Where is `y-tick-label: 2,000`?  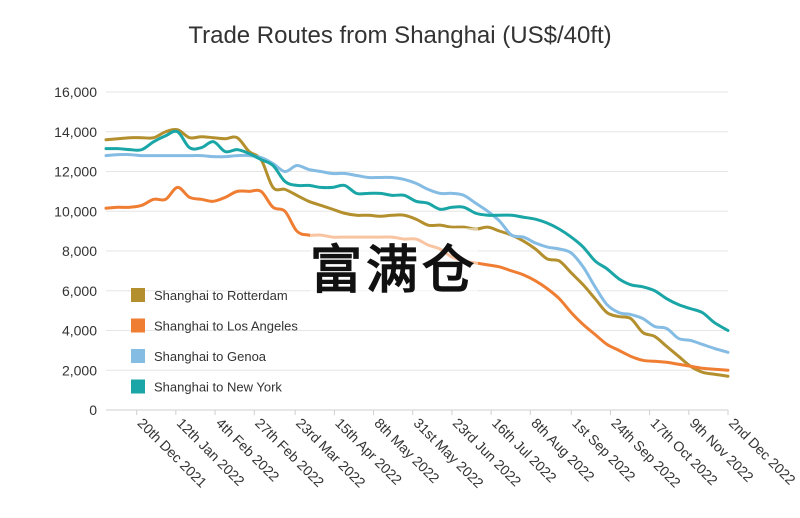
y-tick-label: 2,000 is located at coordinates (79, 370).